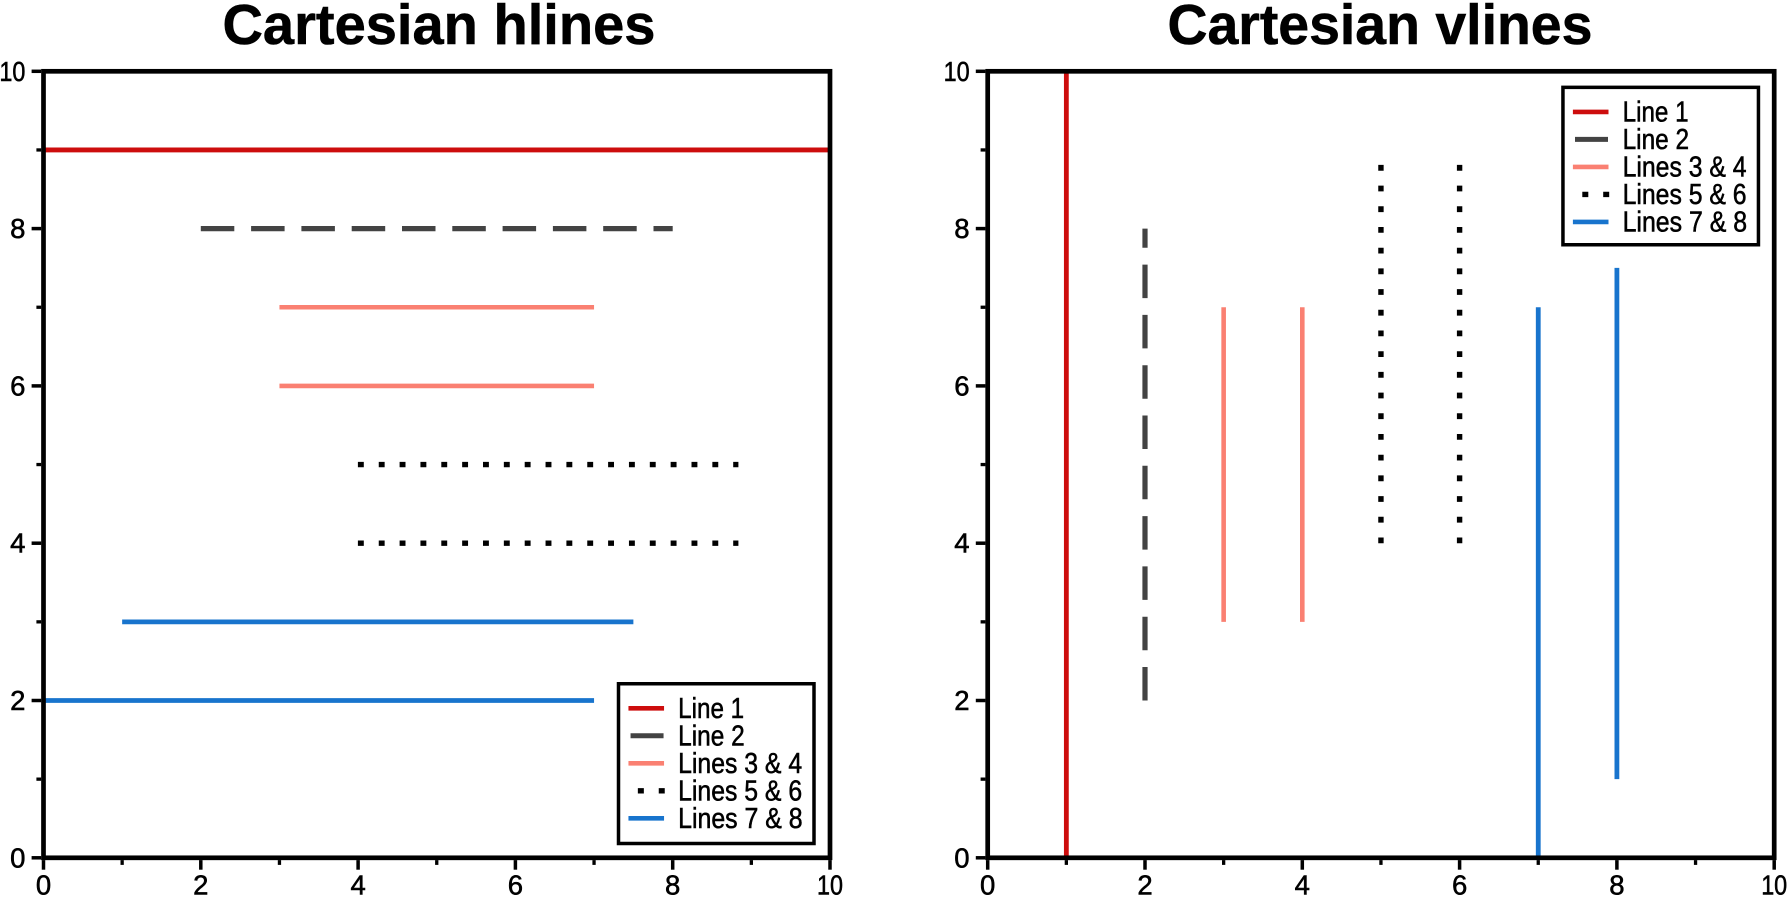 Image resolution: width=1788 pixels, height=900 pixels. What do you see at coordinates (438, 28) in the screenshot?
I see `svg-text: Cartesian hlines` at bounding box center [438, 28].